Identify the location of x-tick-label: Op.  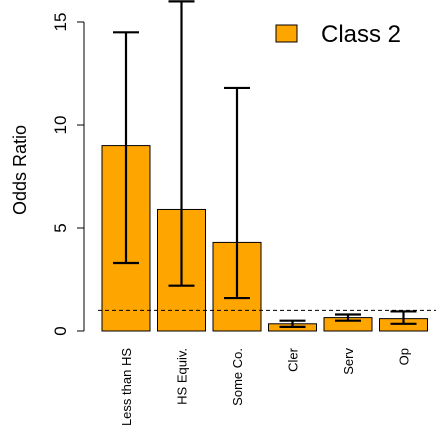
(404, 356).